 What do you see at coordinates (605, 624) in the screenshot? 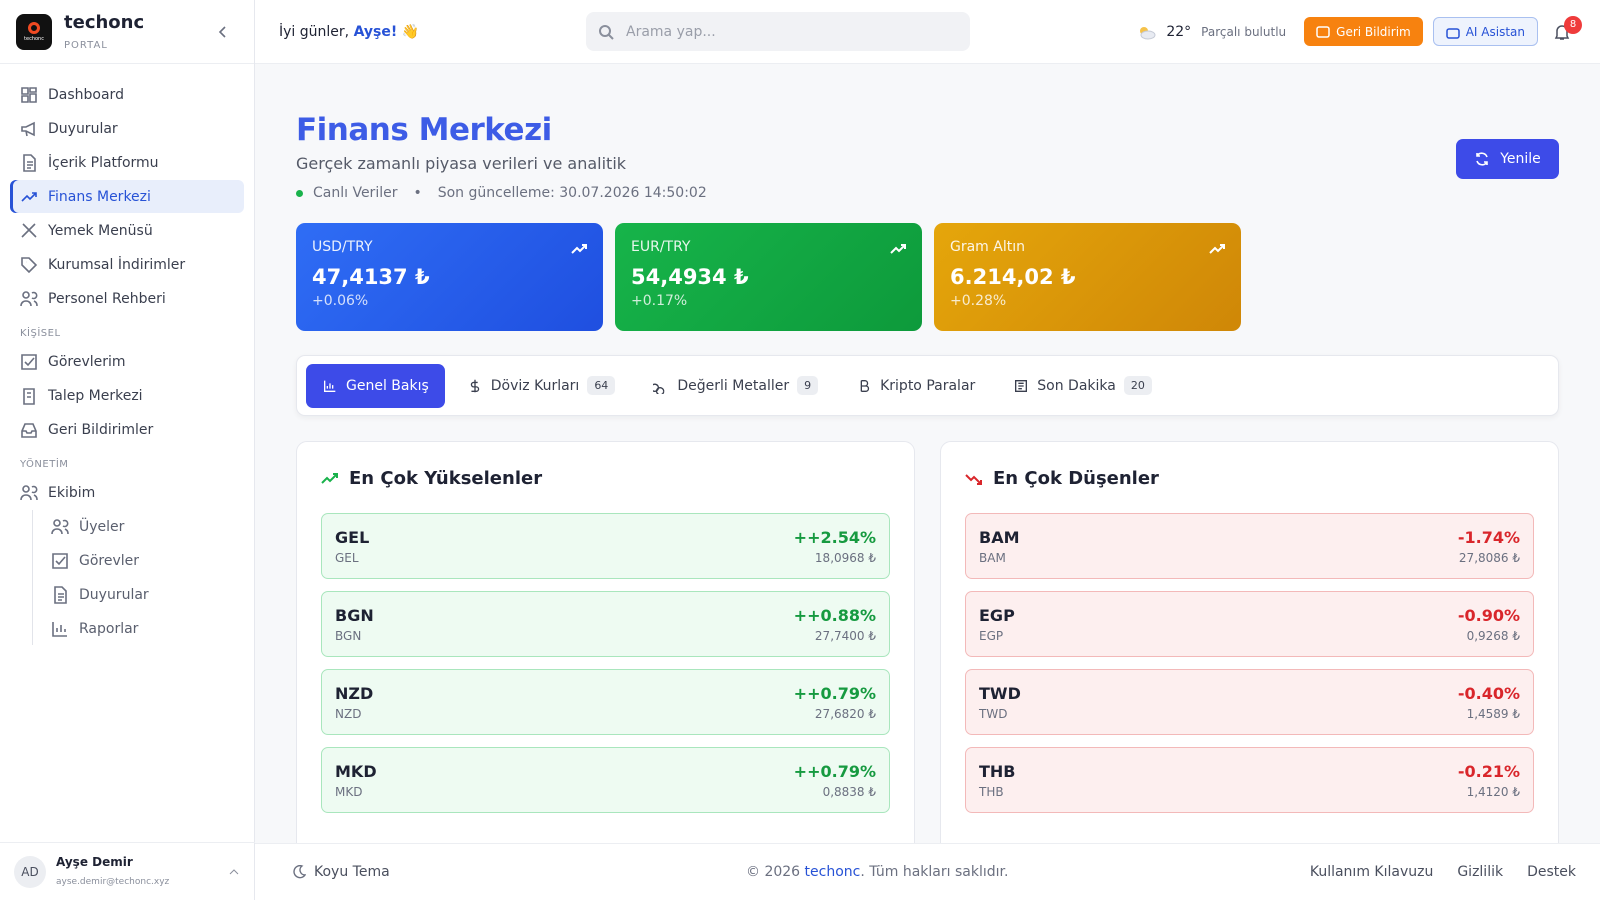
I see `currency-row: BGN BGN ++0.88% 27,7400 ₺` at bounding box center [605, 624].